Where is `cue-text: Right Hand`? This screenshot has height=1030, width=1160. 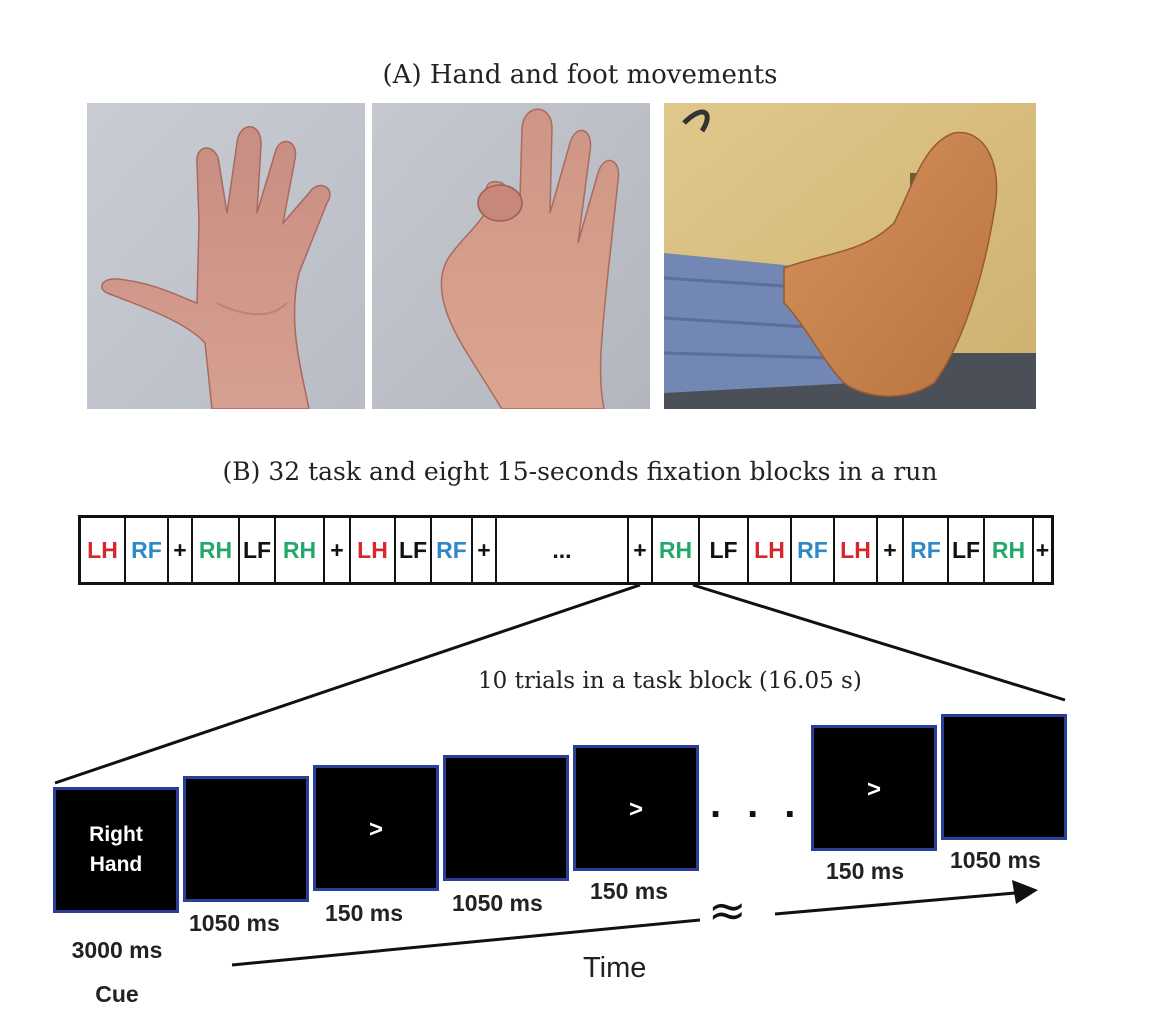 cue-text: Right Hand is located at coordinates (116, 849).